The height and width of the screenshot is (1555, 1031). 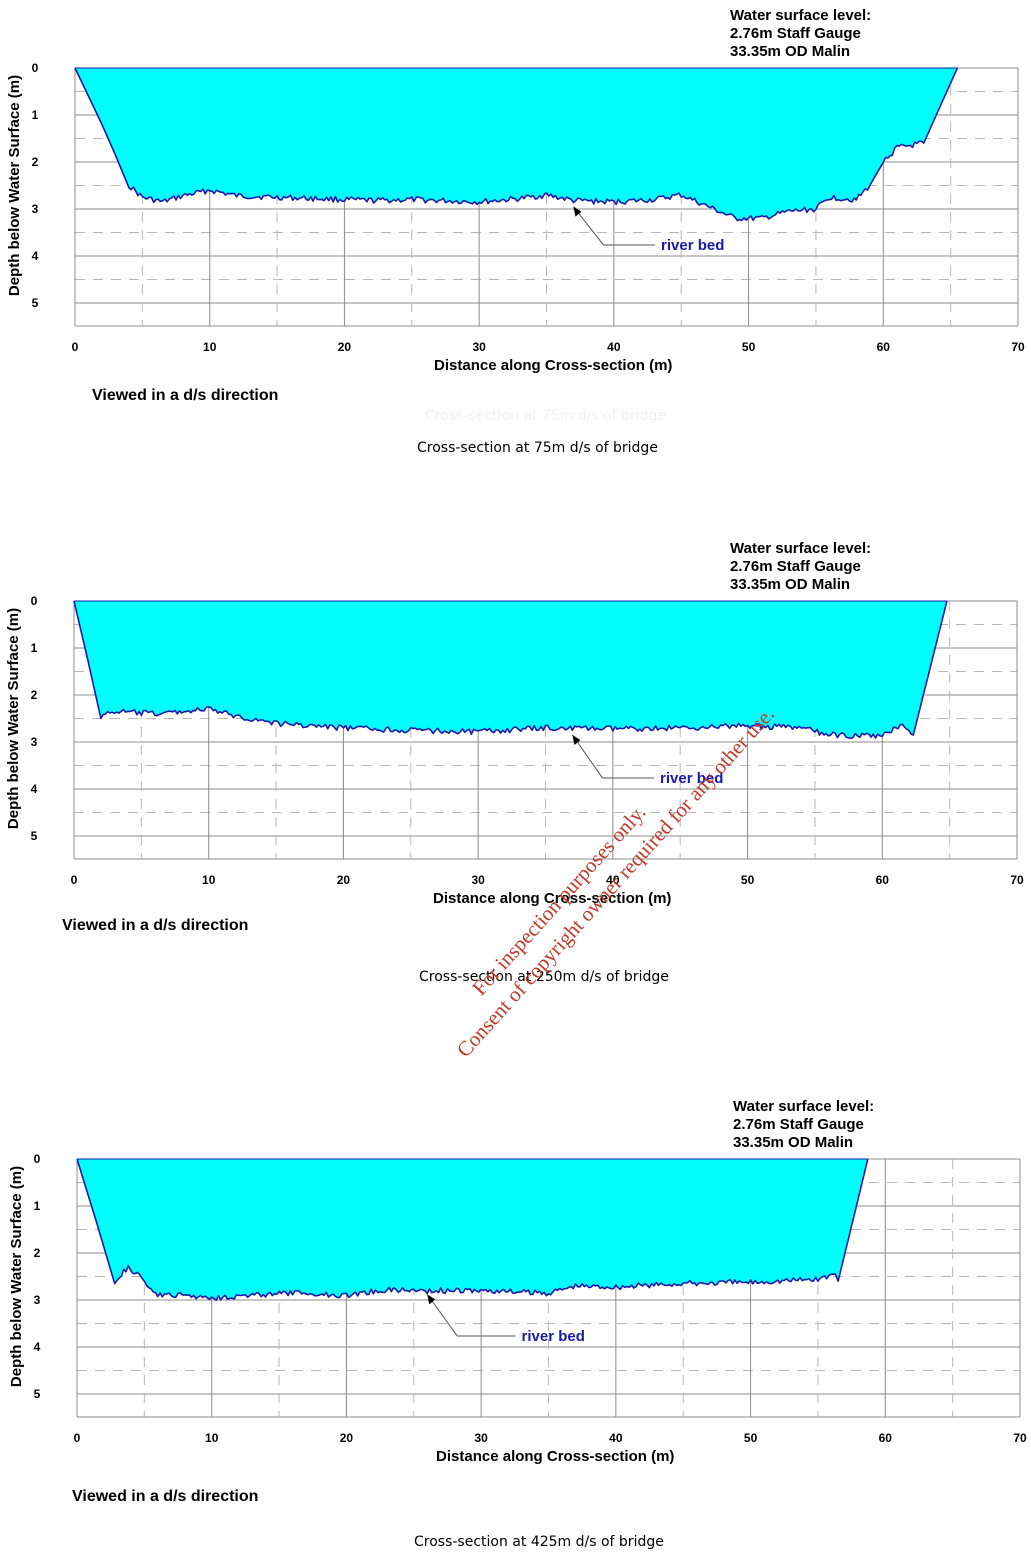 I want to click on figure-caption: Cross-section at 75m d/s of bridge, so click(x=537, y=448).